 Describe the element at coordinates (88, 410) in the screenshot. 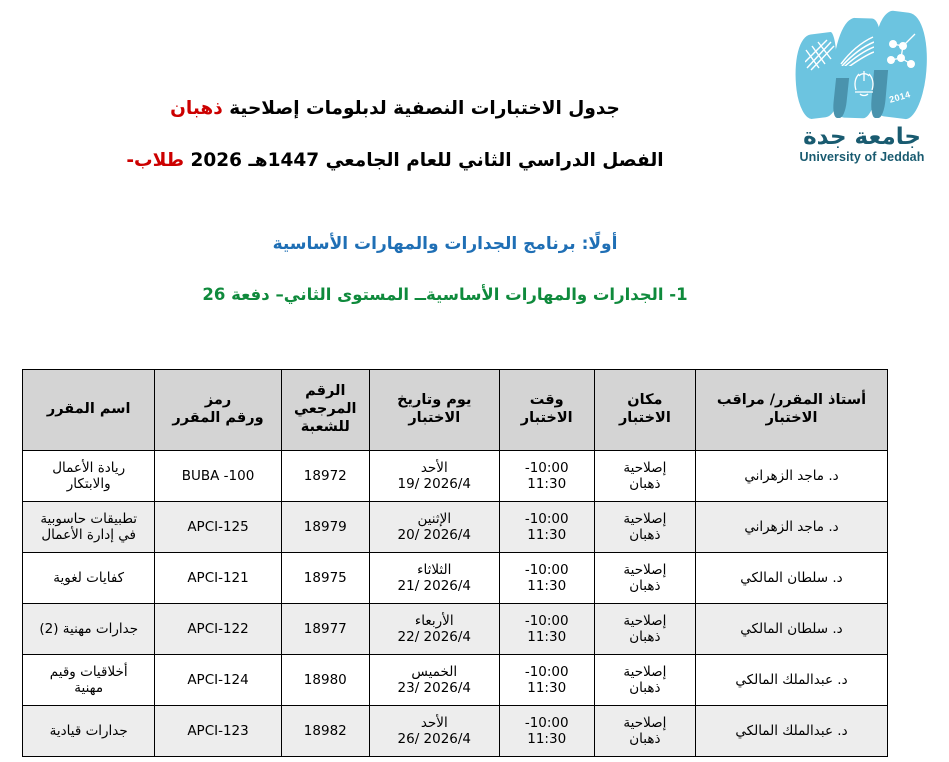

I see `column-header-course-name: اسم المقرر` at that location.